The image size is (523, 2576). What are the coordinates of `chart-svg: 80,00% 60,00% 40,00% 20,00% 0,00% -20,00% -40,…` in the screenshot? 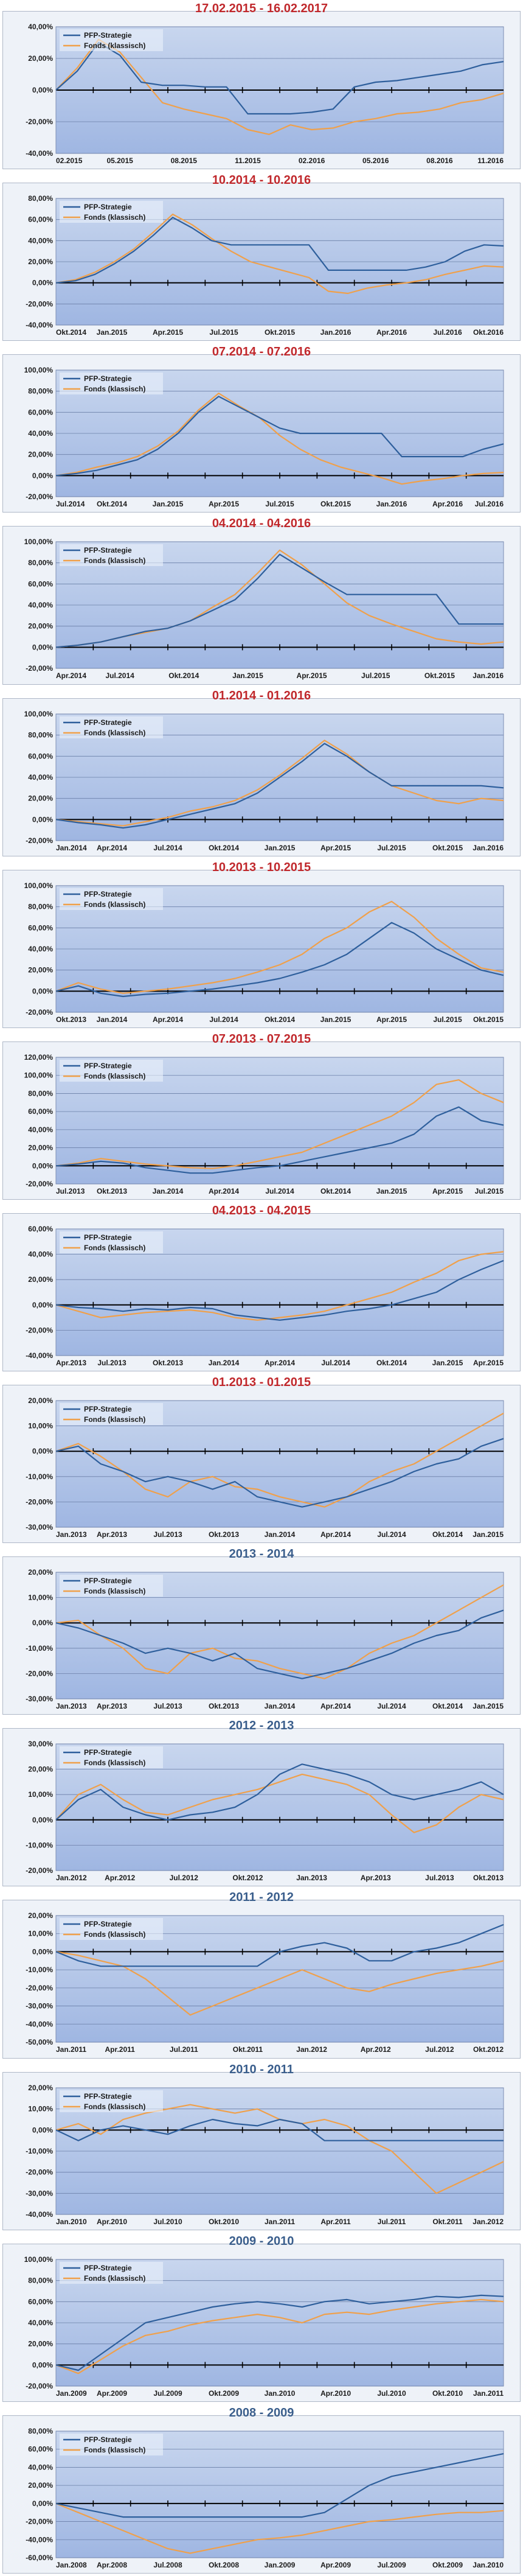 It's located at (265, 265).